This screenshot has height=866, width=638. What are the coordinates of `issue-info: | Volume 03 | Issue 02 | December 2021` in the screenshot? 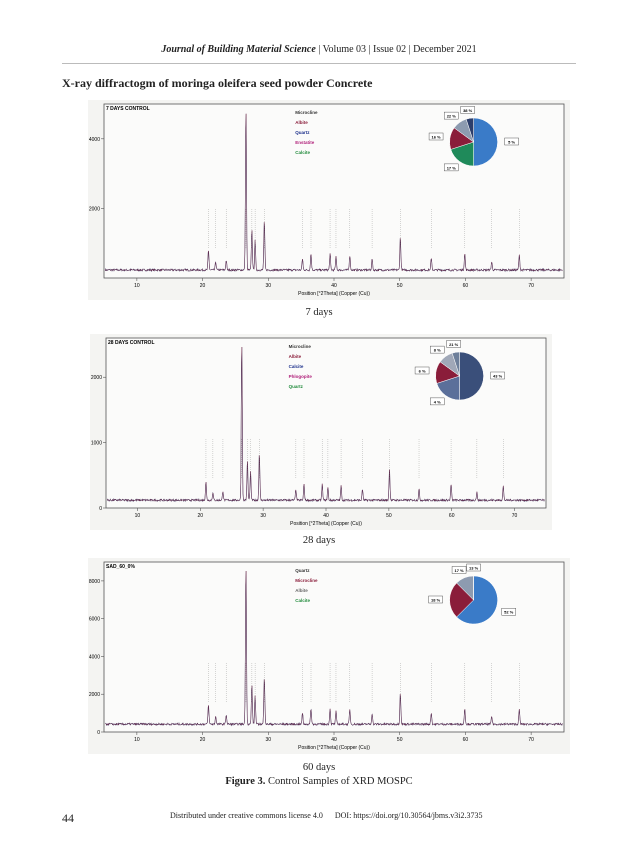 It's located at (397, 49).